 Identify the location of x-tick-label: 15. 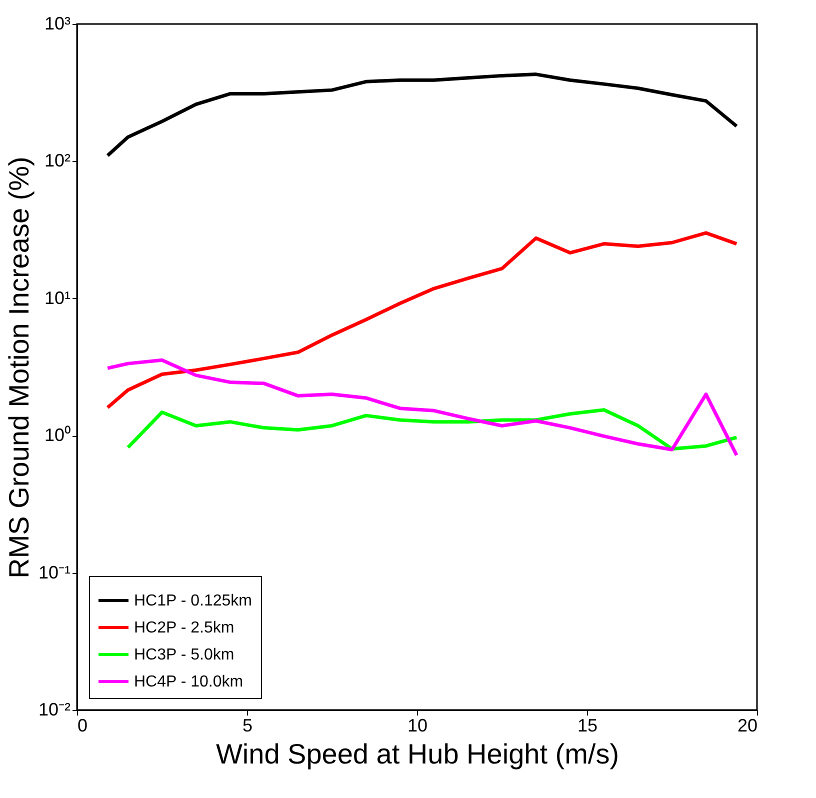
(587, 726).